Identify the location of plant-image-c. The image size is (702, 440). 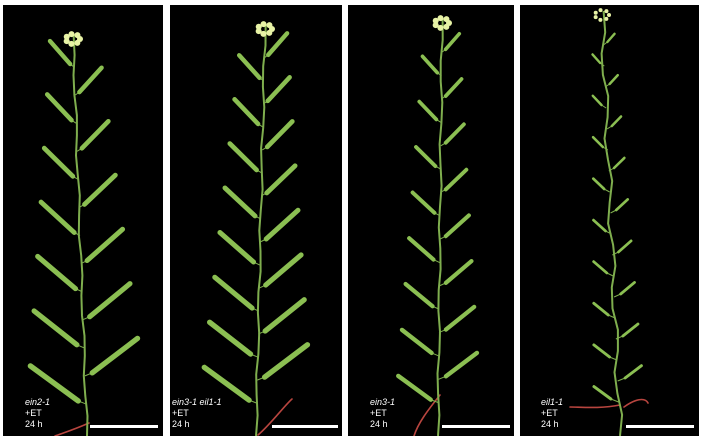
(438, 225).